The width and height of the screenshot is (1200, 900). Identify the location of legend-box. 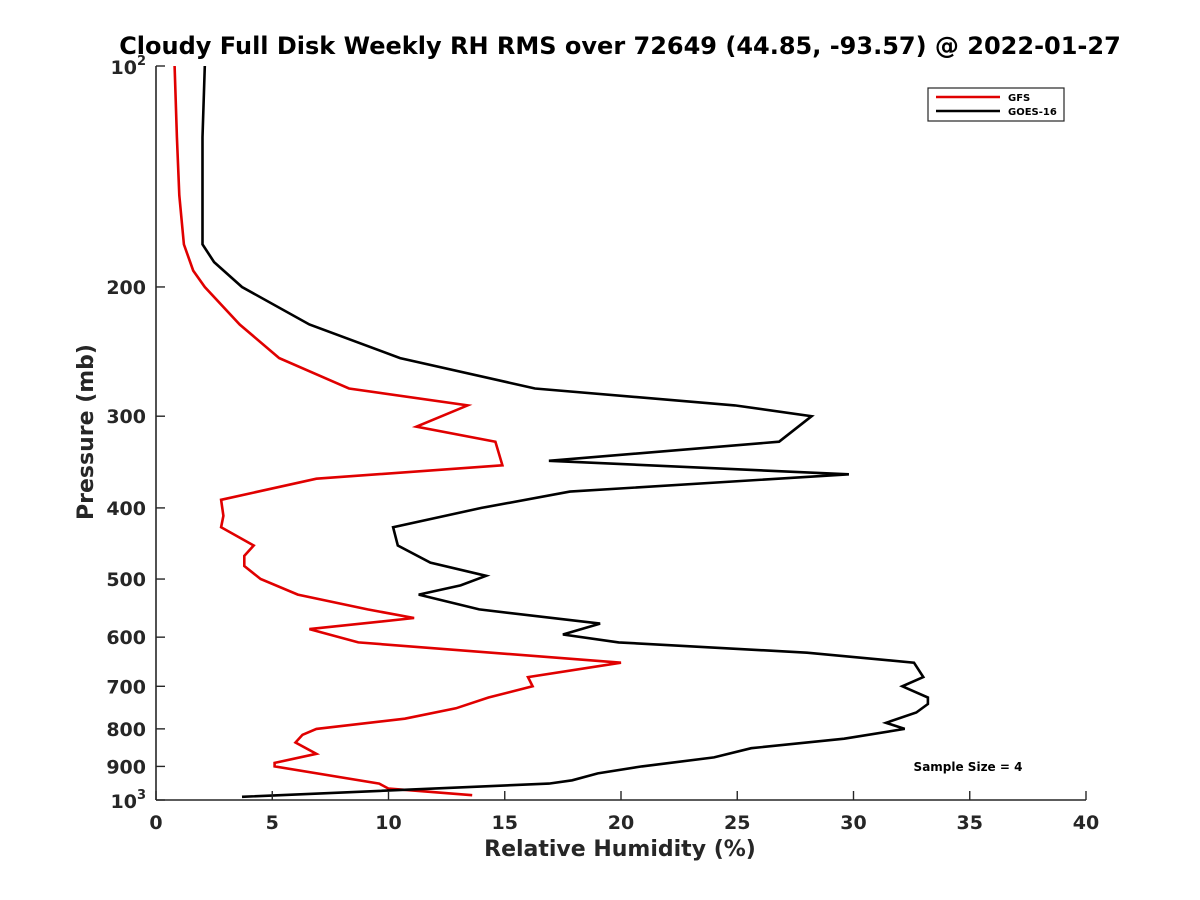
(996, 104).